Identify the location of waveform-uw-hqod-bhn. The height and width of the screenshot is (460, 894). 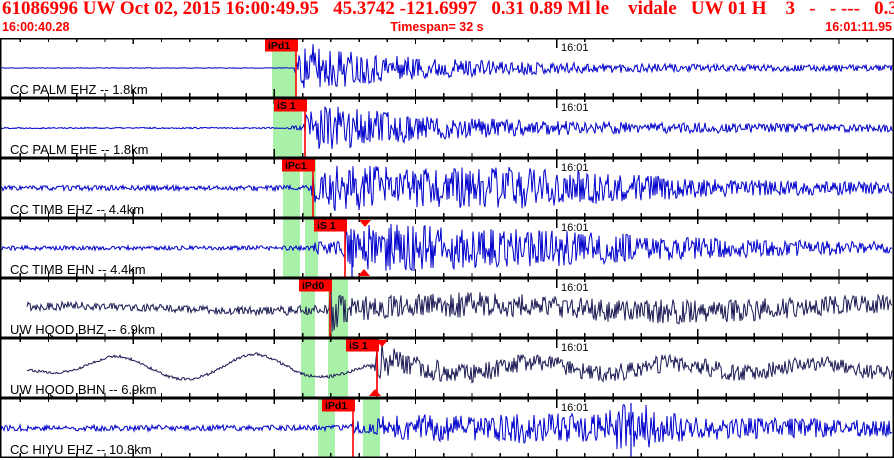
(459, 363).